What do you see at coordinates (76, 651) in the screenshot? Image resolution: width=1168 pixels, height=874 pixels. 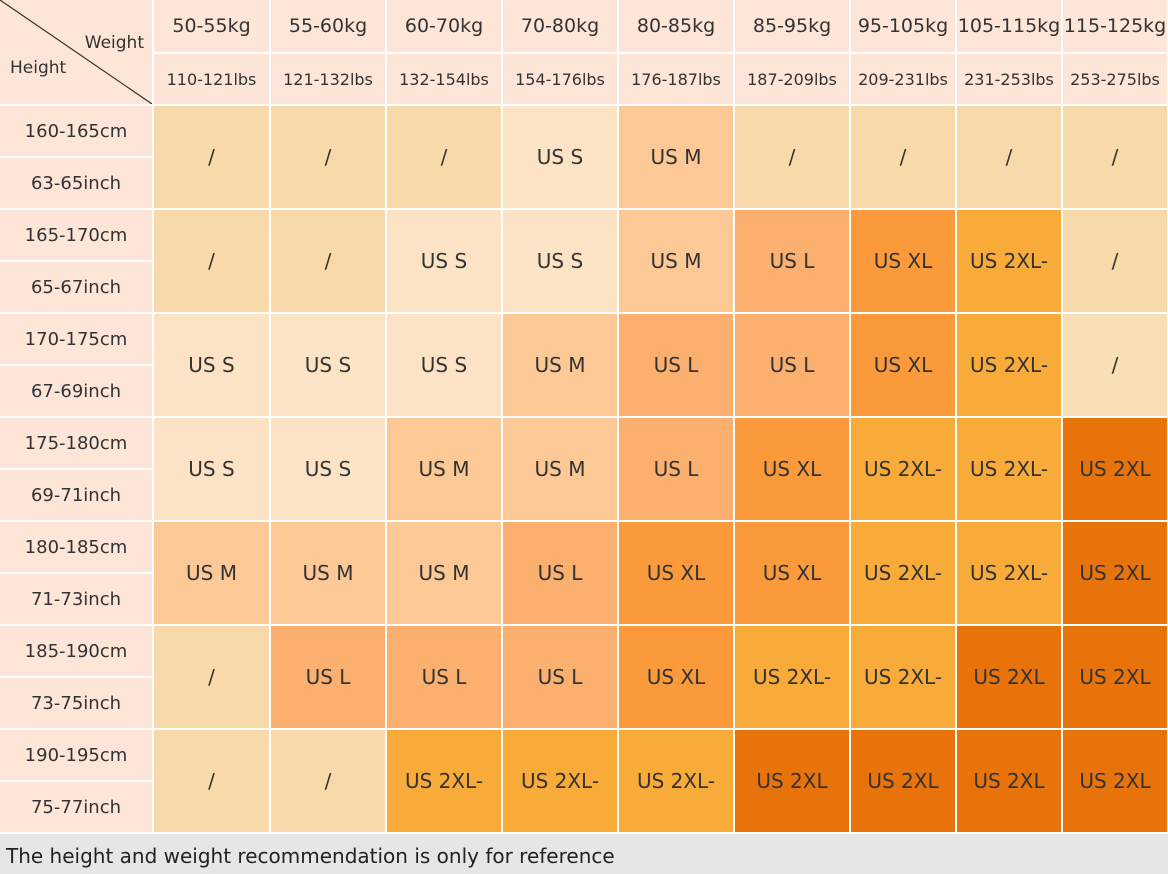 I see `height-cm: 185-190cm` at bounding box center [76, 651].